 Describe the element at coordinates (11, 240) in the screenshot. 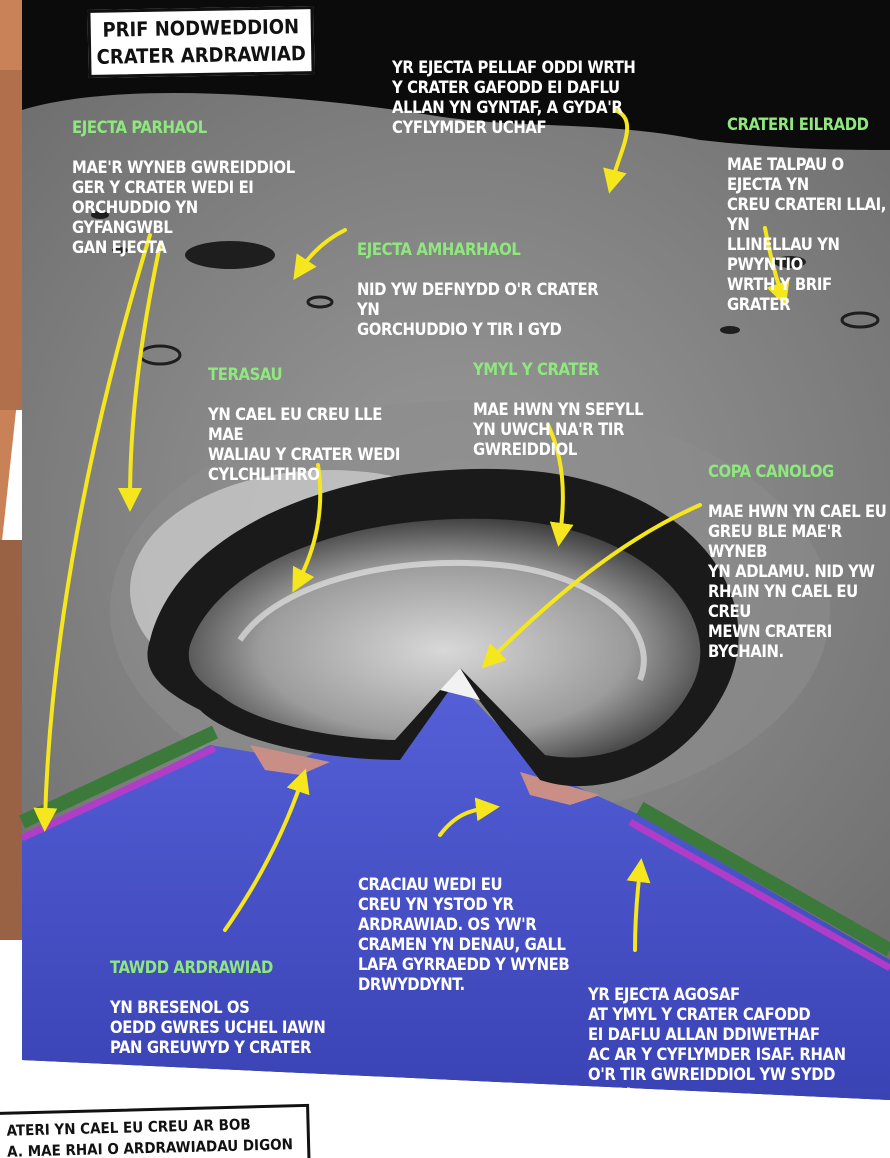

I see `background-photo-left` at that location.